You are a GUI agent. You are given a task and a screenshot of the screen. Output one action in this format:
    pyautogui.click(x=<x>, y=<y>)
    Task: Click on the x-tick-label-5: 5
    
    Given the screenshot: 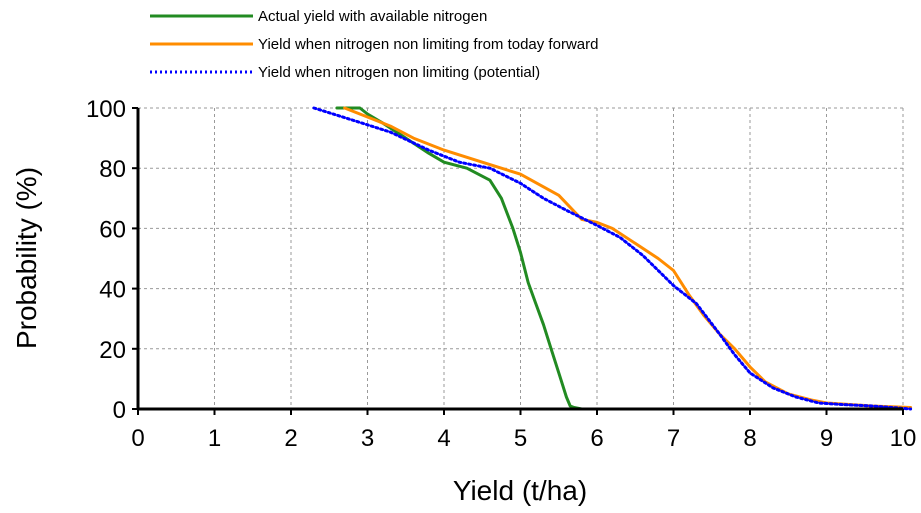 What is the action you would take?
    pyautogui.click(x=520, y=438)
    